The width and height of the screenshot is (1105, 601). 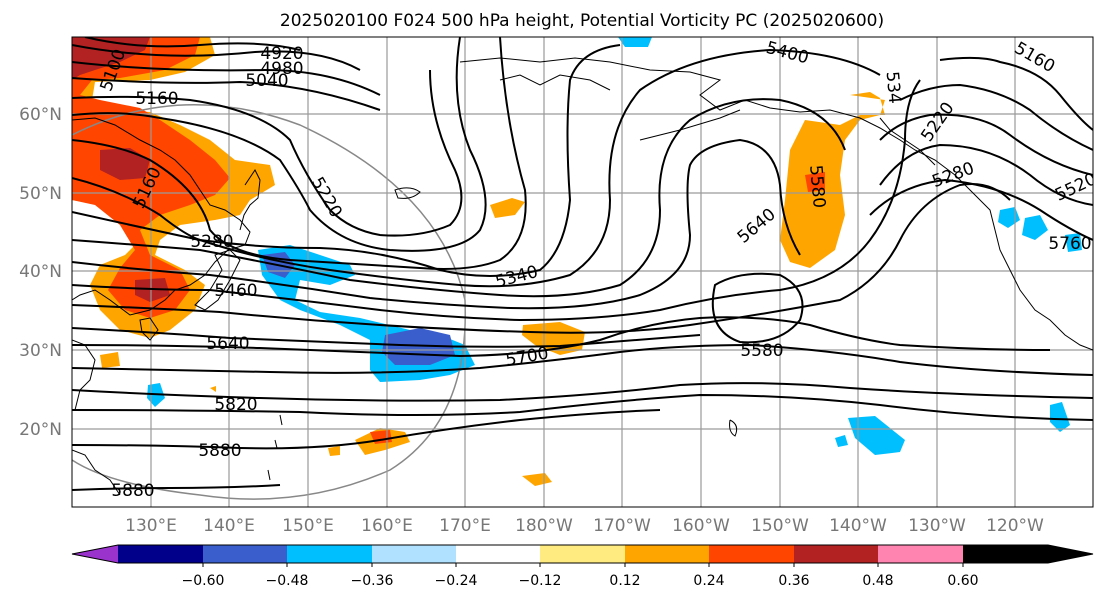 What do you see at coordinates (793, 581) in the screenshot?
I see `colorbar-tick-label: 0.36` at bounding box center [793, 581].